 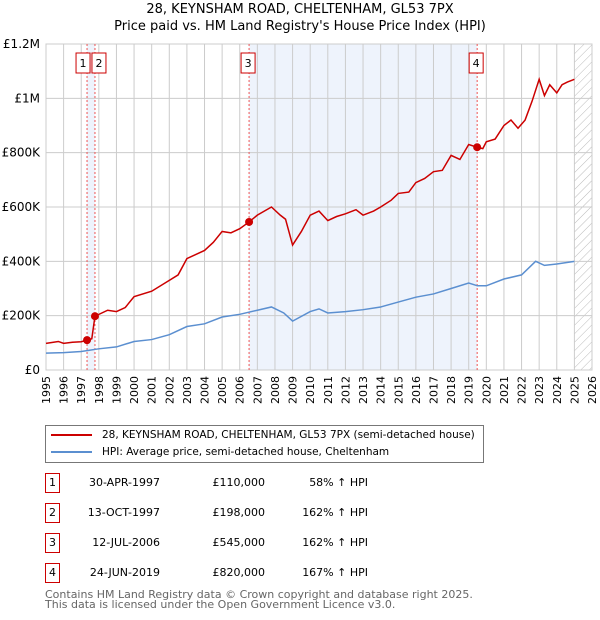 I want to click on x-tick-label: 2026, so click(x=592, y=390).